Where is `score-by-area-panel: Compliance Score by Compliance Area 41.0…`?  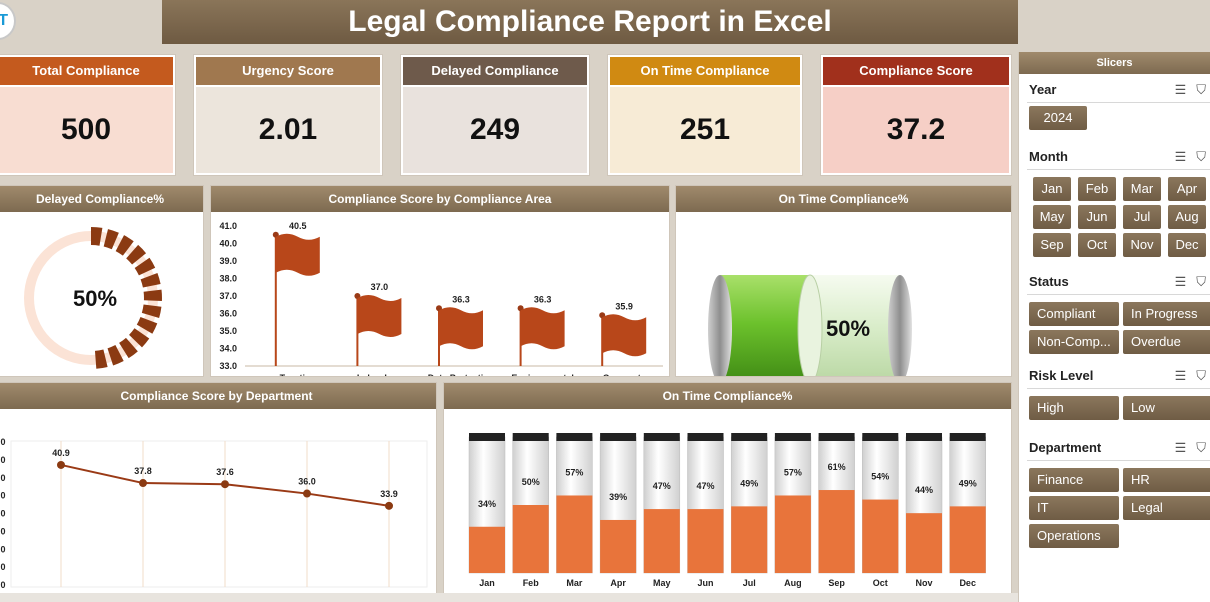 score-by-area-panel: Compliance Score by Compliance Area 41.0… is located at coordinates (440, 290).